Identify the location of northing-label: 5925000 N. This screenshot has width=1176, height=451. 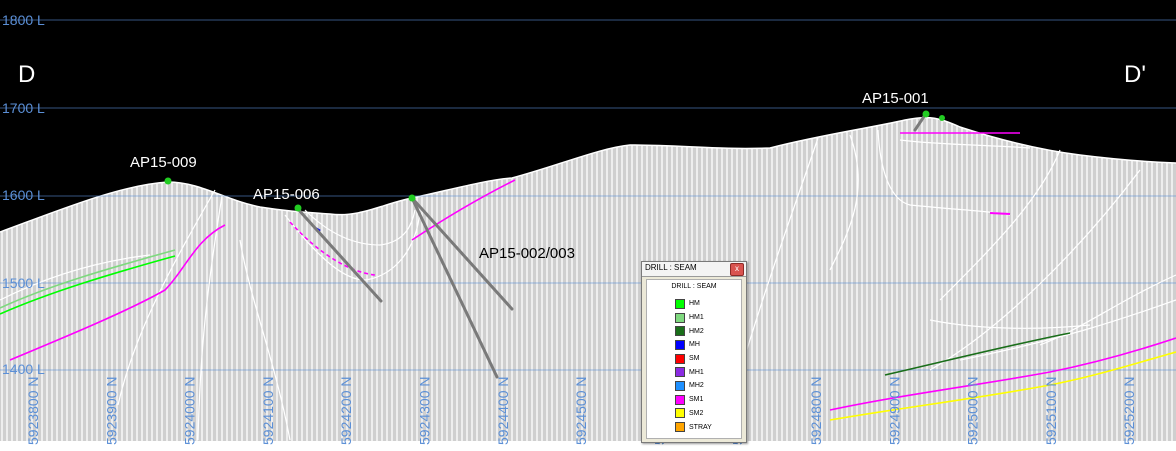
(973, 410).